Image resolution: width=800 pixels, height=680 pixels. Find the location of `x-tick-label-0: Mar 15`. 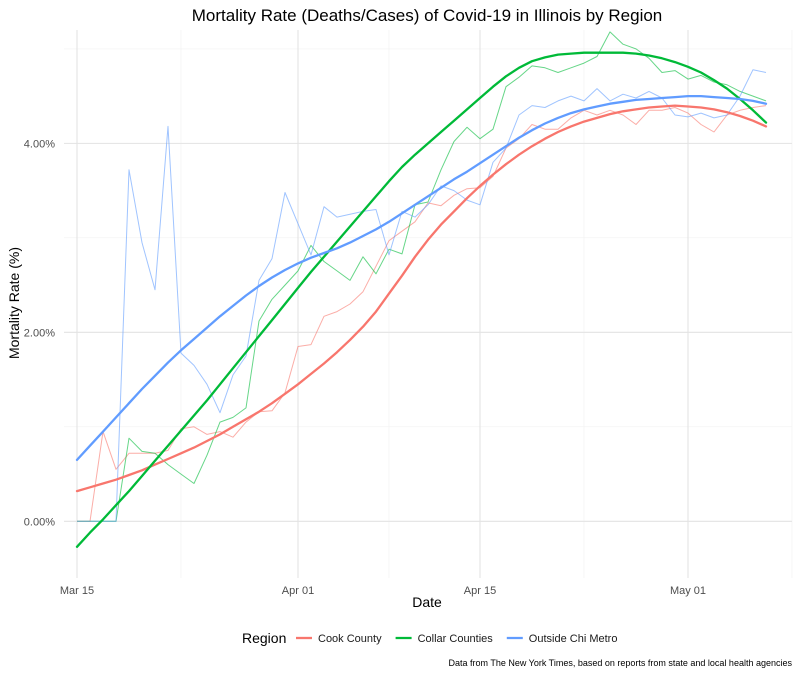

x-tick-label-0: Mar 15 is located at coordinates (77, 591).